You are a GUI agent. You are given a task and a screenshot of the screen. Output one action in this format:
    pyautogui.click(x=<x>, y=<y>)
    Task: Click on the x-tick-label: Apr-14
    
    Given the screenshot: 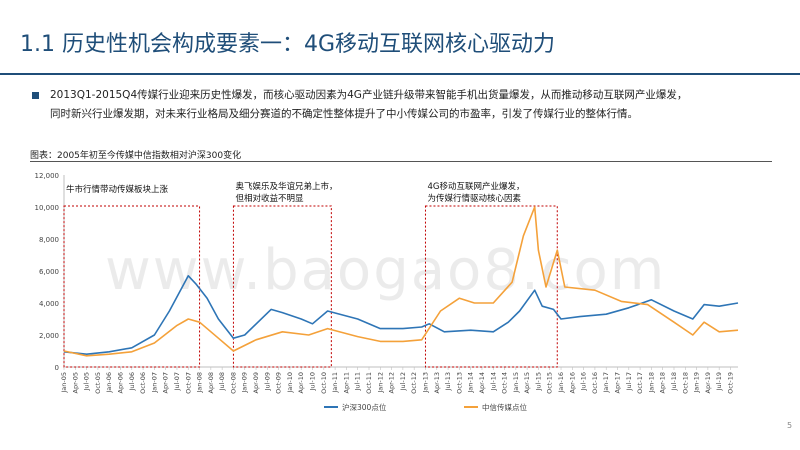 What is the action you would take?
    pyautogui.click(x=482, y=382)
    